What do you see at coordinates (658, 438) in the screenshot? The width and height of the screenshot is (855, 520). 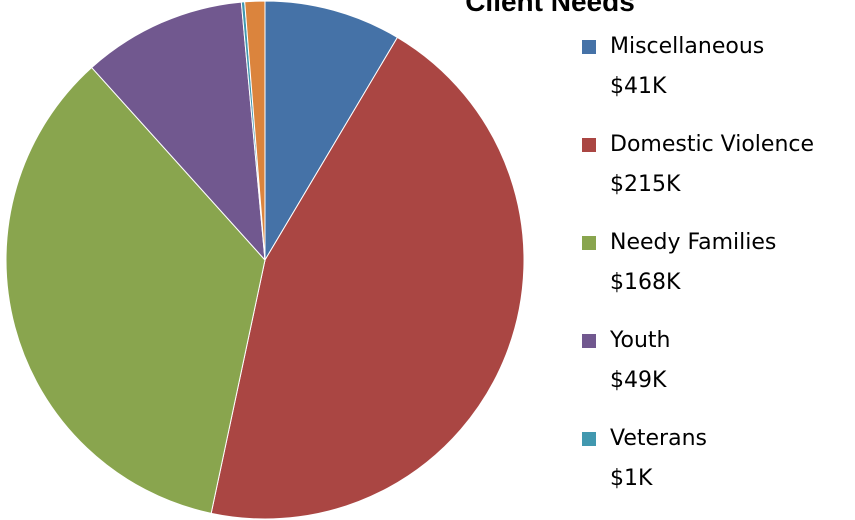 I see `legend-label: Veterans` at bounding box center [658, 438].